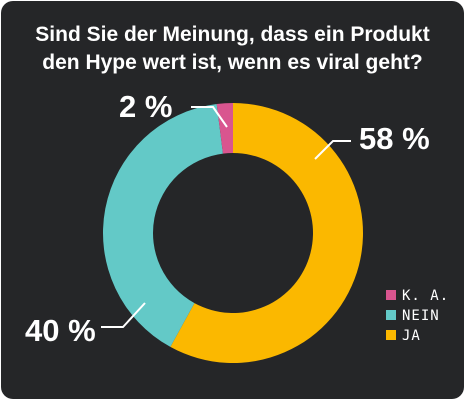 The image size is (465, 400). I want to click on label-k-a: 2 %, so click(145, 106).